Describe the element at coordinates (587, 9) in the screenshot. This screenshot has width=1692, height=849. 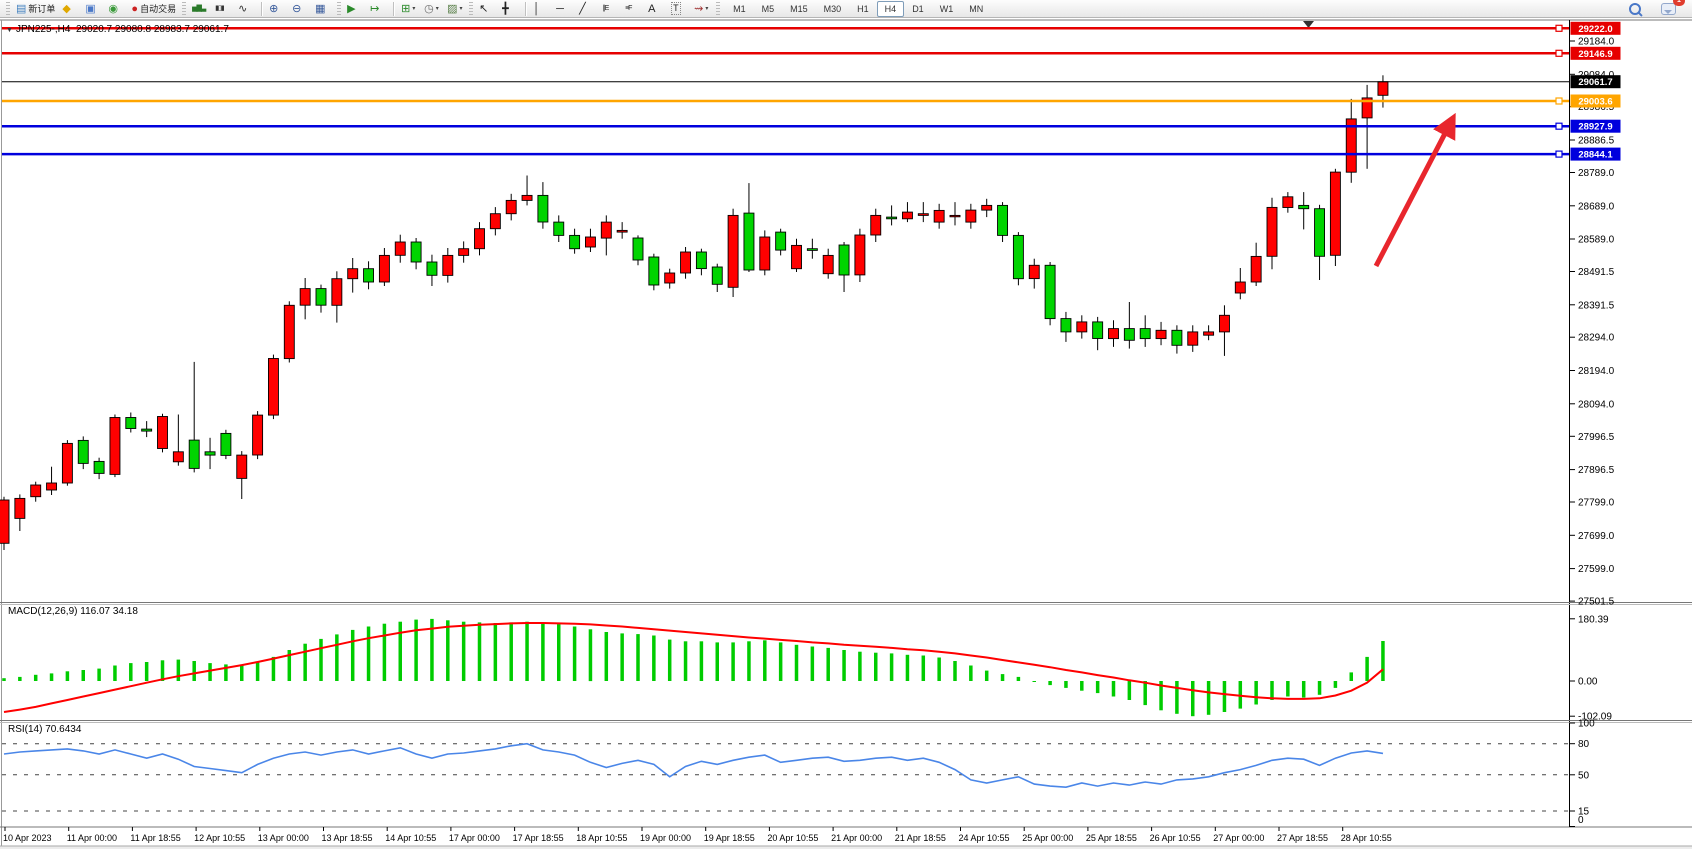
I see `trendline-icon: ╱` at that location.